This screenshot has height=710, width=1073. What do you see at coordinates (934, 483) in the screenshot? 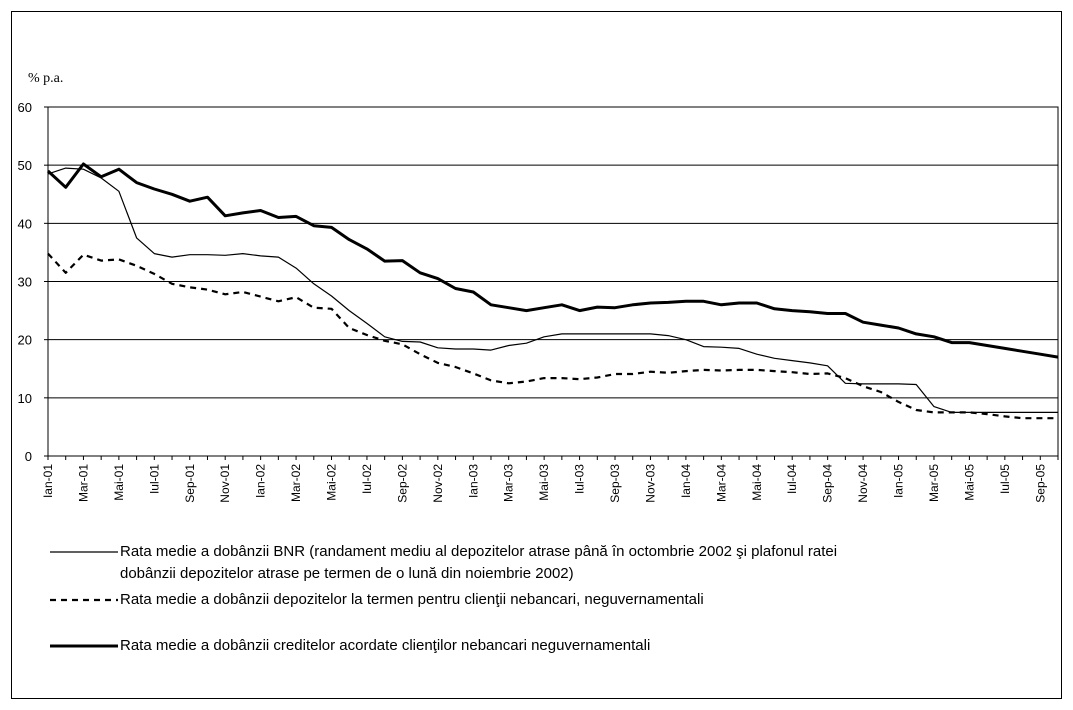
I see `x-tick-label-mar-05: Mar-05` at bounding box center [934, 483].